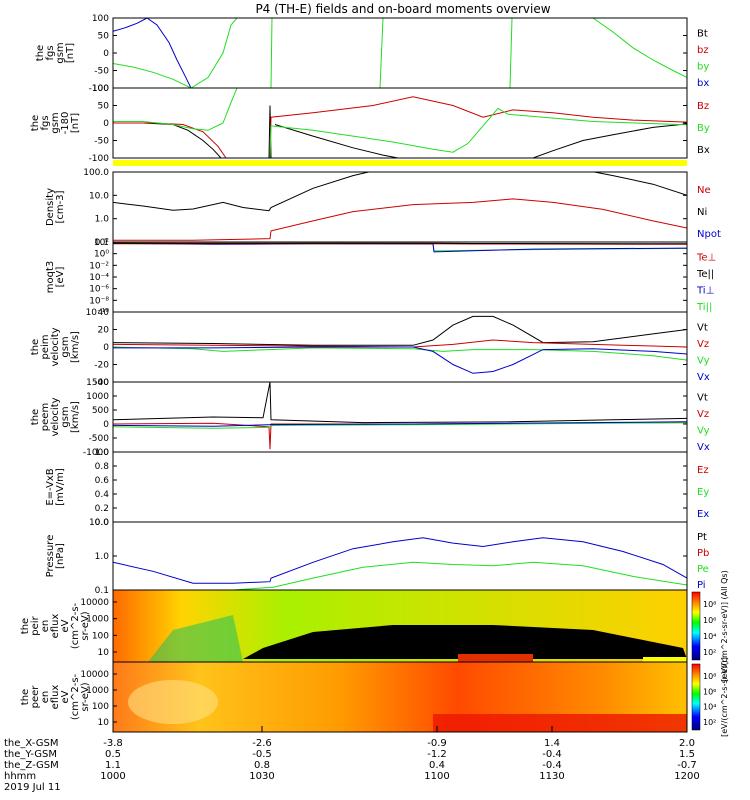  What do you see at coordinates (703, 447) in the screenshot?
I see `peem-velocity-legend-entry: Vx` at bounding box center [703, 447].